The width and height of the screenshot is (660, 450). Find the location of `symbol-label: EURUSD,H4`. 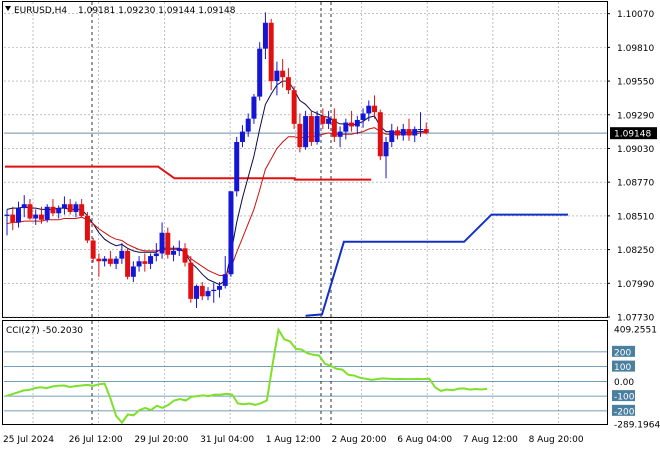

symbol-label: EURUSD,H4 is located at coordinates (40, 11).